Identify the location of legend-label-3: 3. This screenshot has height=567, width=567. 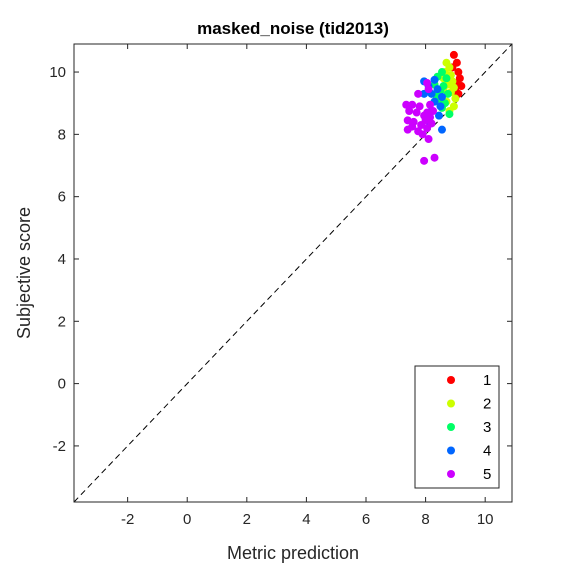
(487, 427).